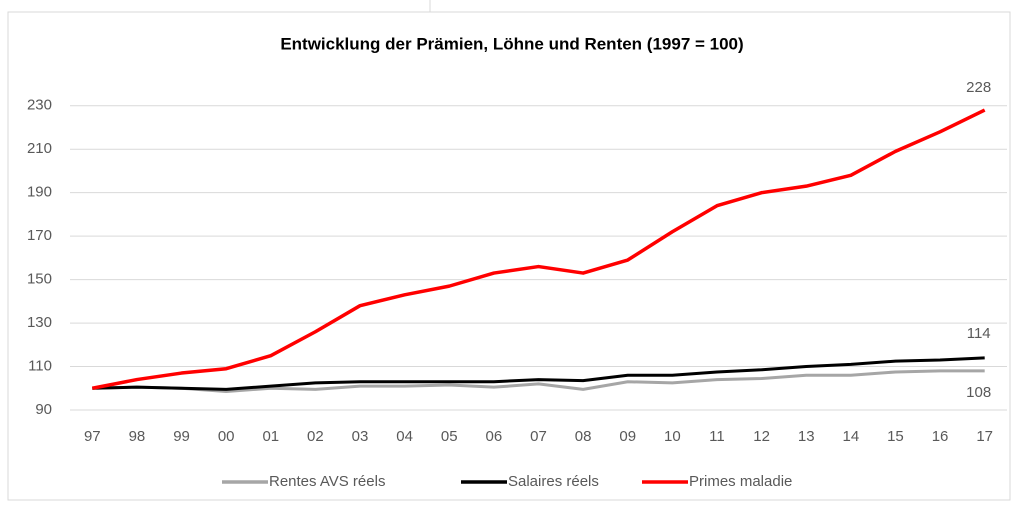 This screenshot has height=505, width=1018. Describe the element at coordinates (43, 409) in the screenshot. I see `y-tick-label: 90` at that location.